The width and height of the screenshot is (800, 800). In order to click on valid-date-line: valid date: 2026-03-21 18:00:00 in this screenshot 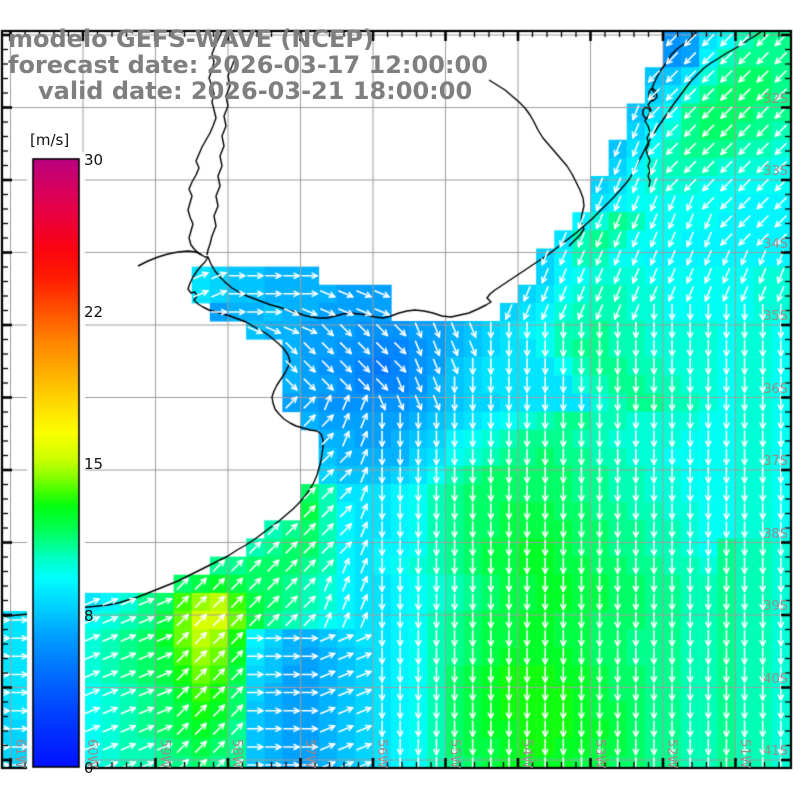, I will do `click(255, 91)`.